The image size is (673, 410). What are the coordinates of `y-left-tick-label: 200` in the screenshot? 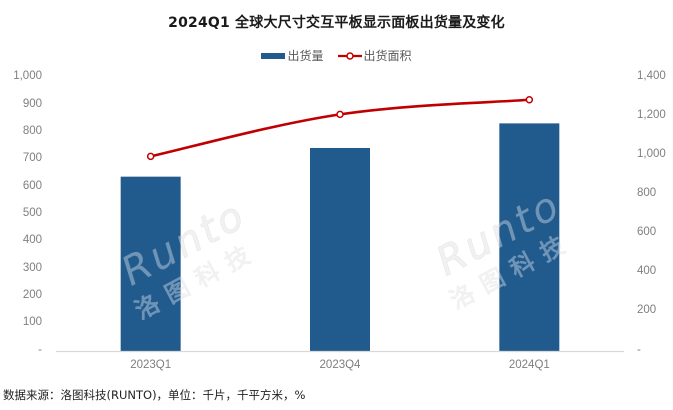 It's located at (32, 294).